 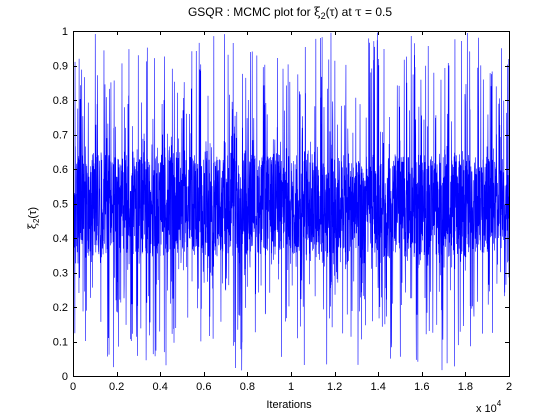 I want to click on x-tick-label: 2, so click(x=509, y=387).